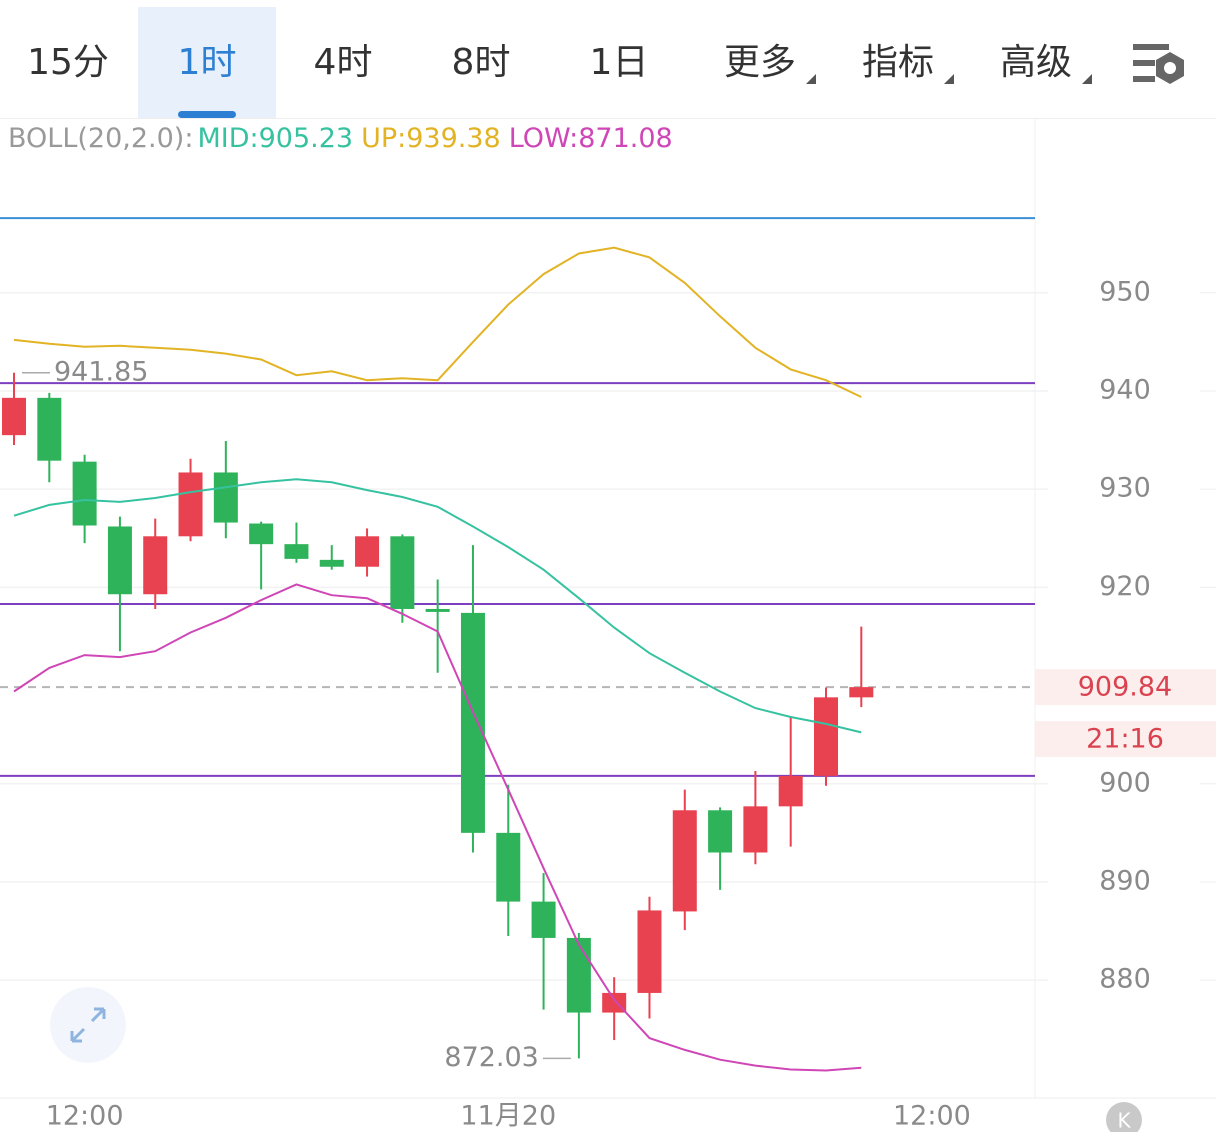 This screenshot has width=1216, height=1132. I want to click on indicator-name: BOLL(20,2.0):, so click(100, 138).